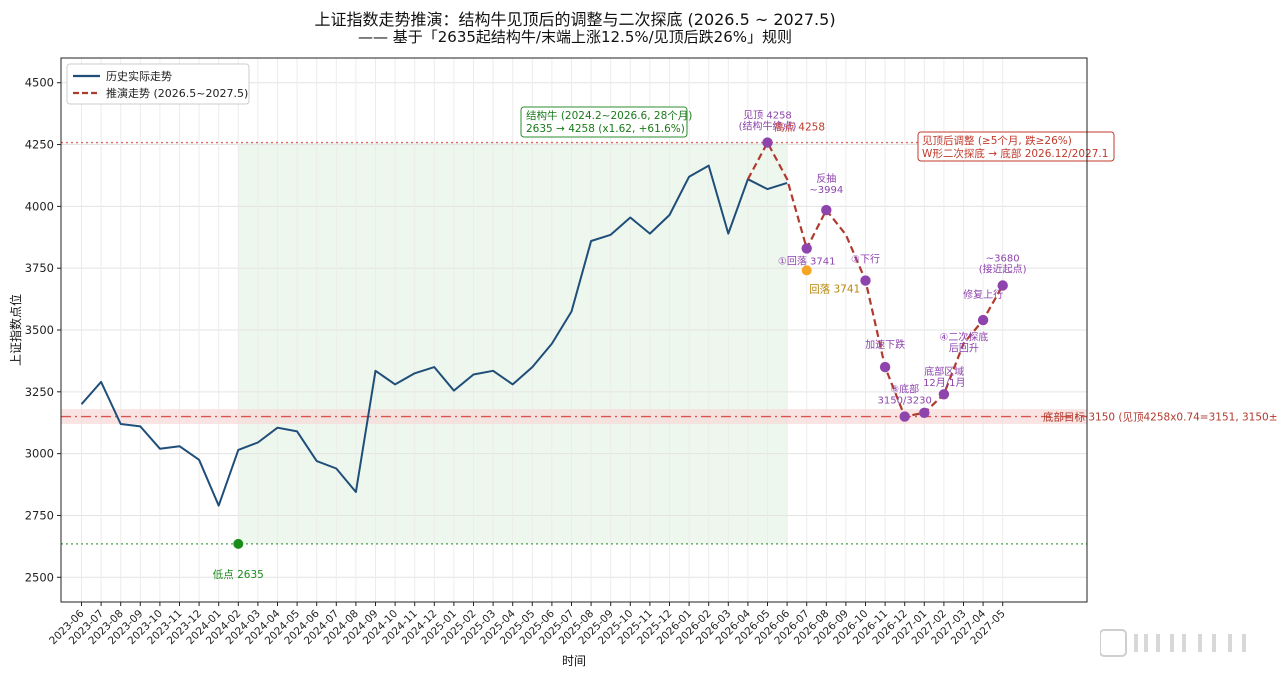 This screenshot has width=1278, height=677. Describe the element at coordinates (39, 330) in the screenshot. I see `y-tick-label: 3500` at that location.